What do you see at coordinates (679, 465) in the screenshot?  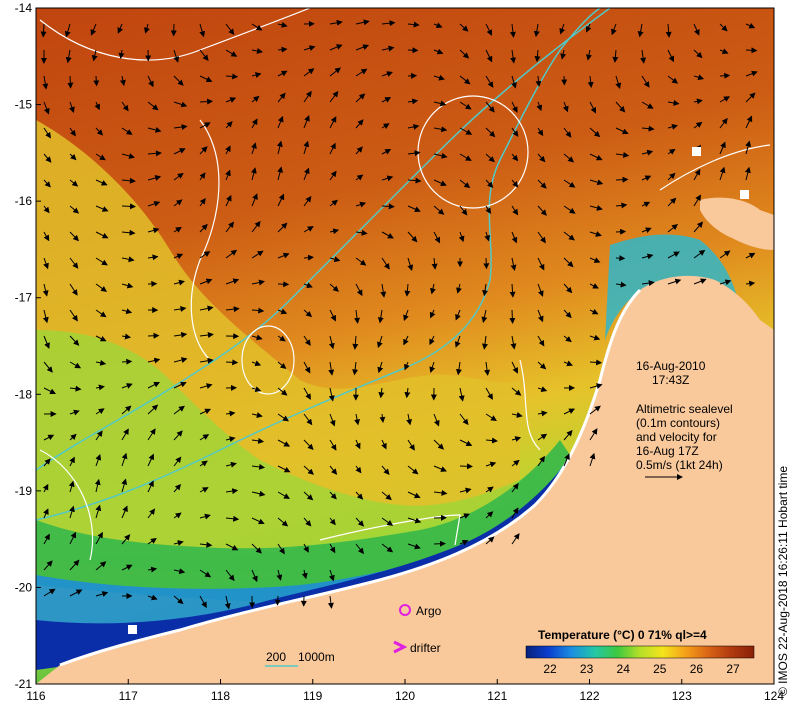 I see `altimetry-line: 0.5m/s (1kt 24h)` at bounding box center [679, 465].